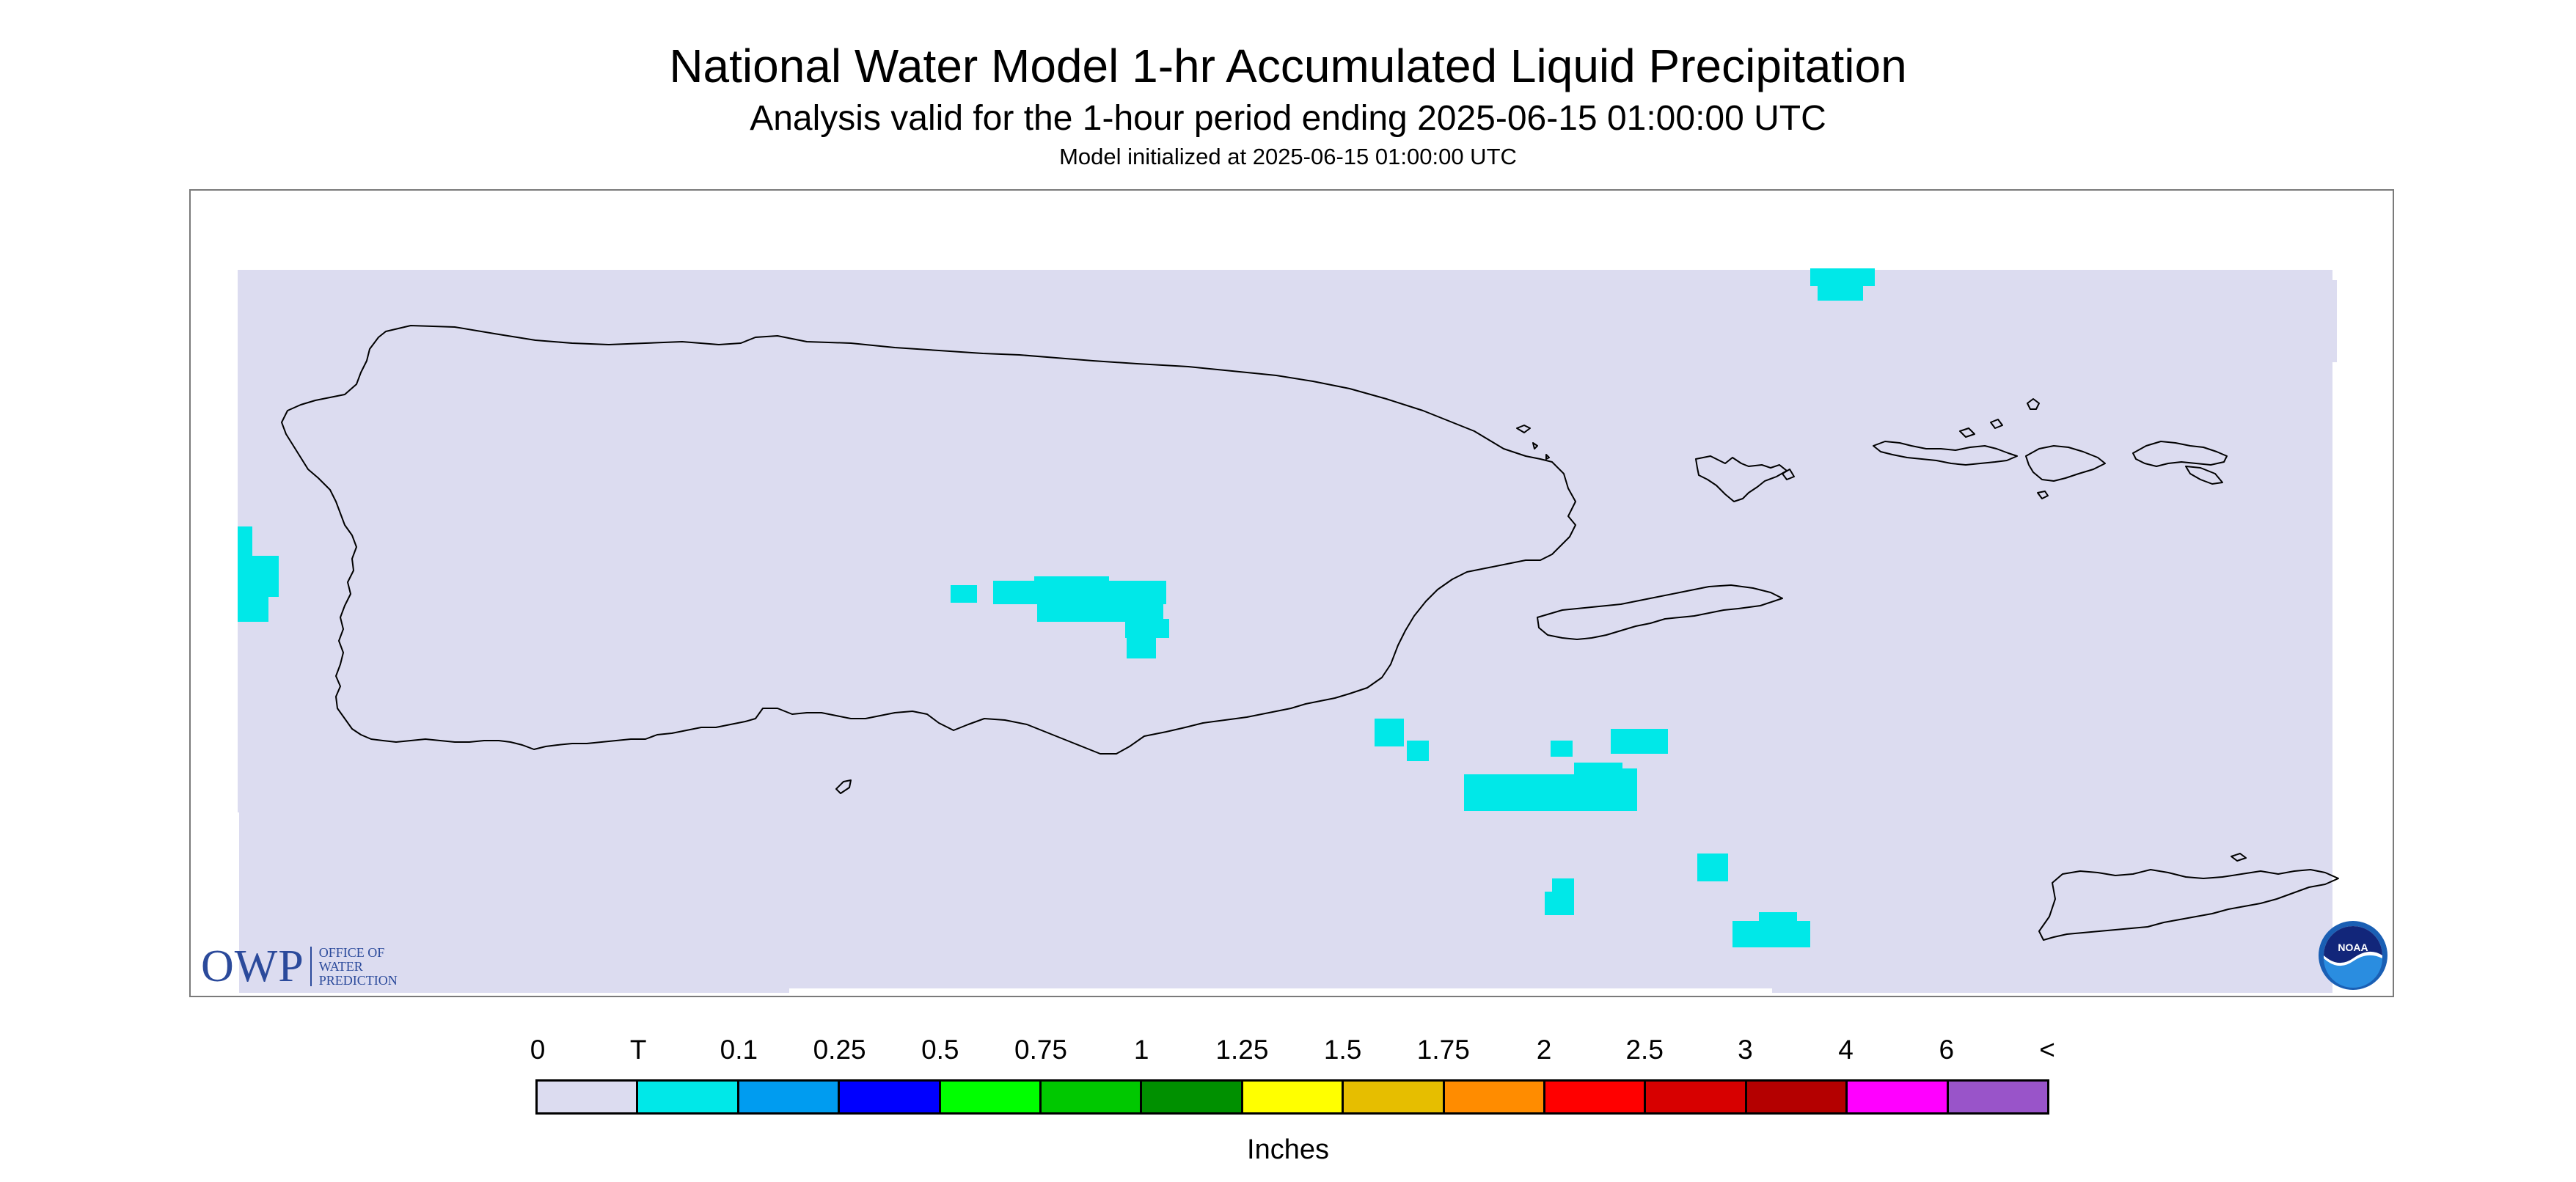 The width and height of the screenshot is (2576, 1182). Describe the element at coordinates (2180, 454) in the screenshot. I see `tortola-coastline` at that location.